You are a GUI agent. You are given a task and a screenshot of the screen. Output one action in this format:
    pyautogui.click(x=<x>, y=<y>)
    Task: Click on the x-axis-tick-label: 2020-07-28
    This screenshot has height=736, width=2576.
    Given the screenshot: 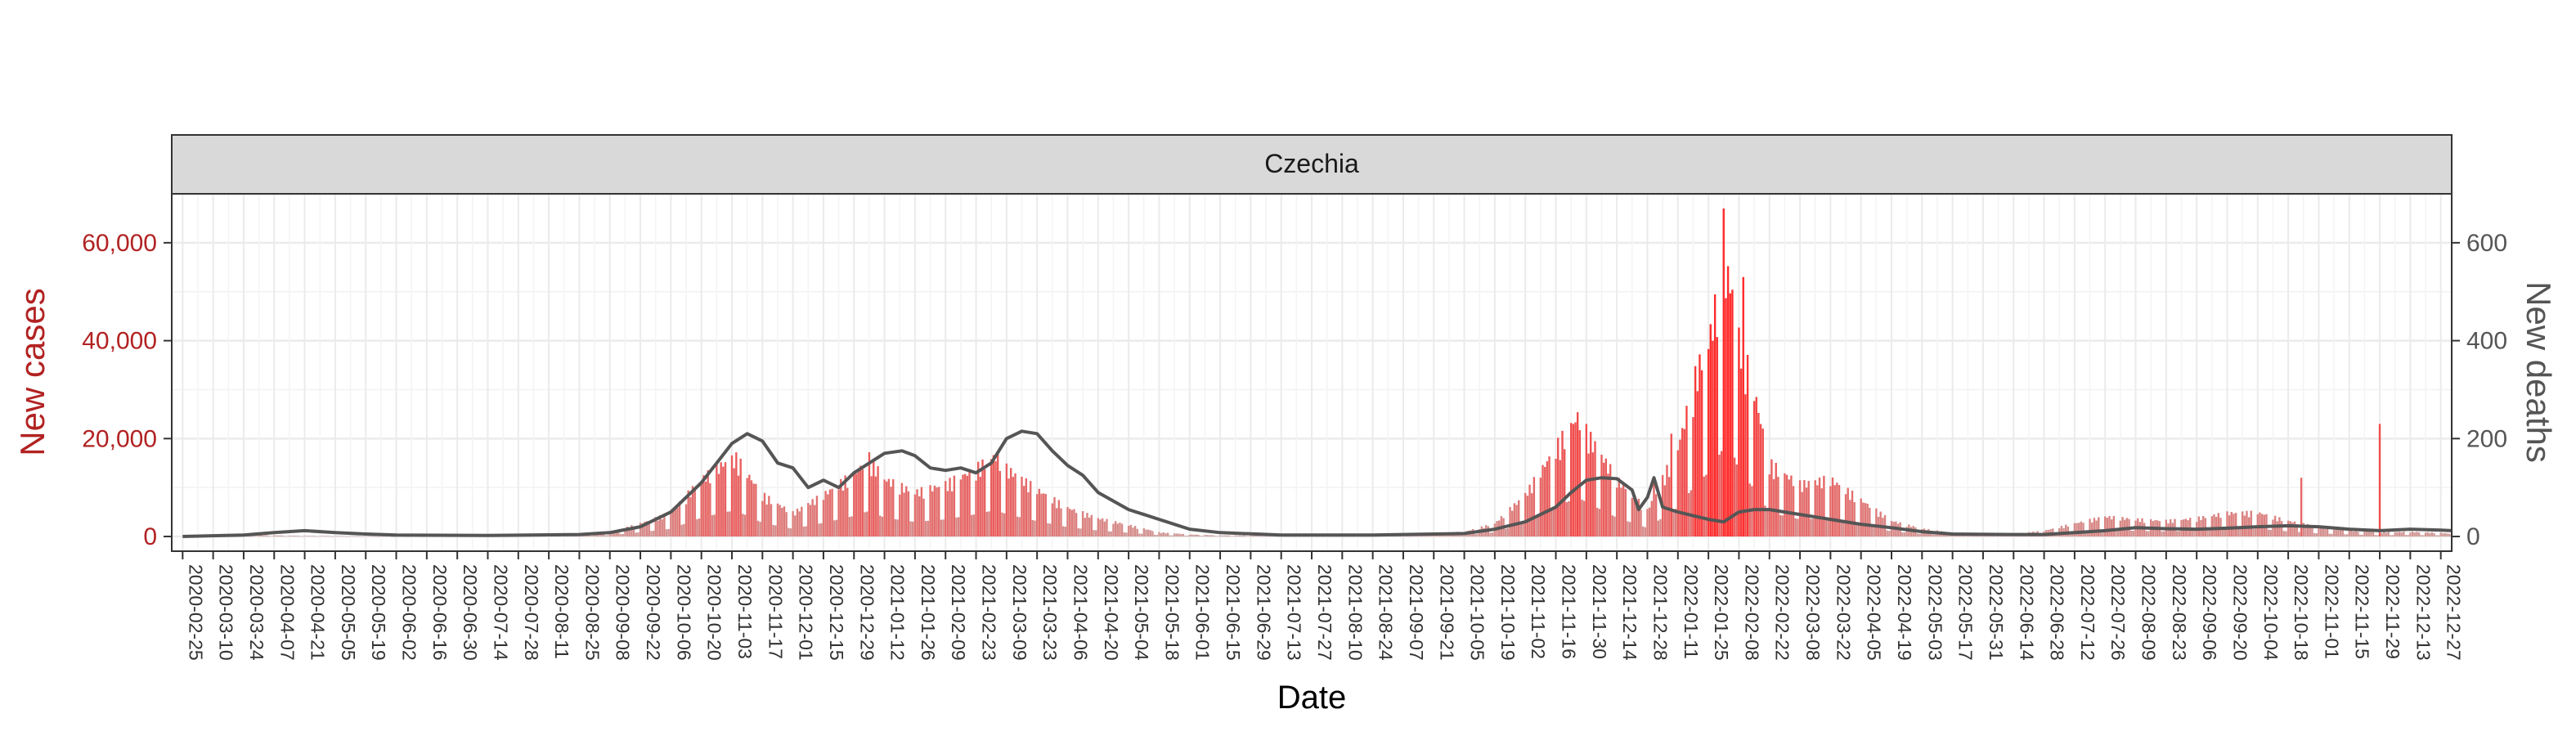 What is the action you would take?
    pyautogui.click(x=531, y=612)
    